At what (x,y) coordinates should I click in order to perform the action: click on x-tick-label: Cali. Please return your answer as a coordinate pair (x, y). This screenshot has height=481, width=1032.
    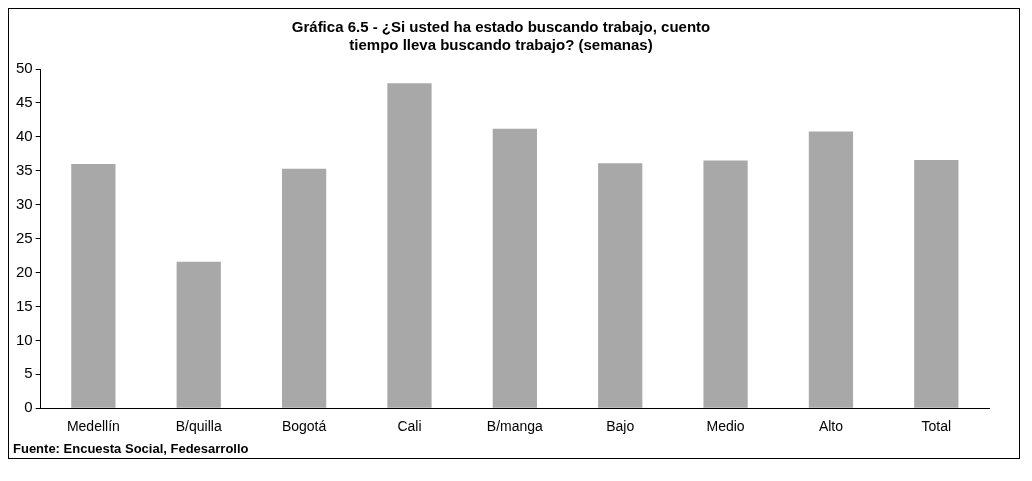
    Looking at the image, I should click on (409, 426).